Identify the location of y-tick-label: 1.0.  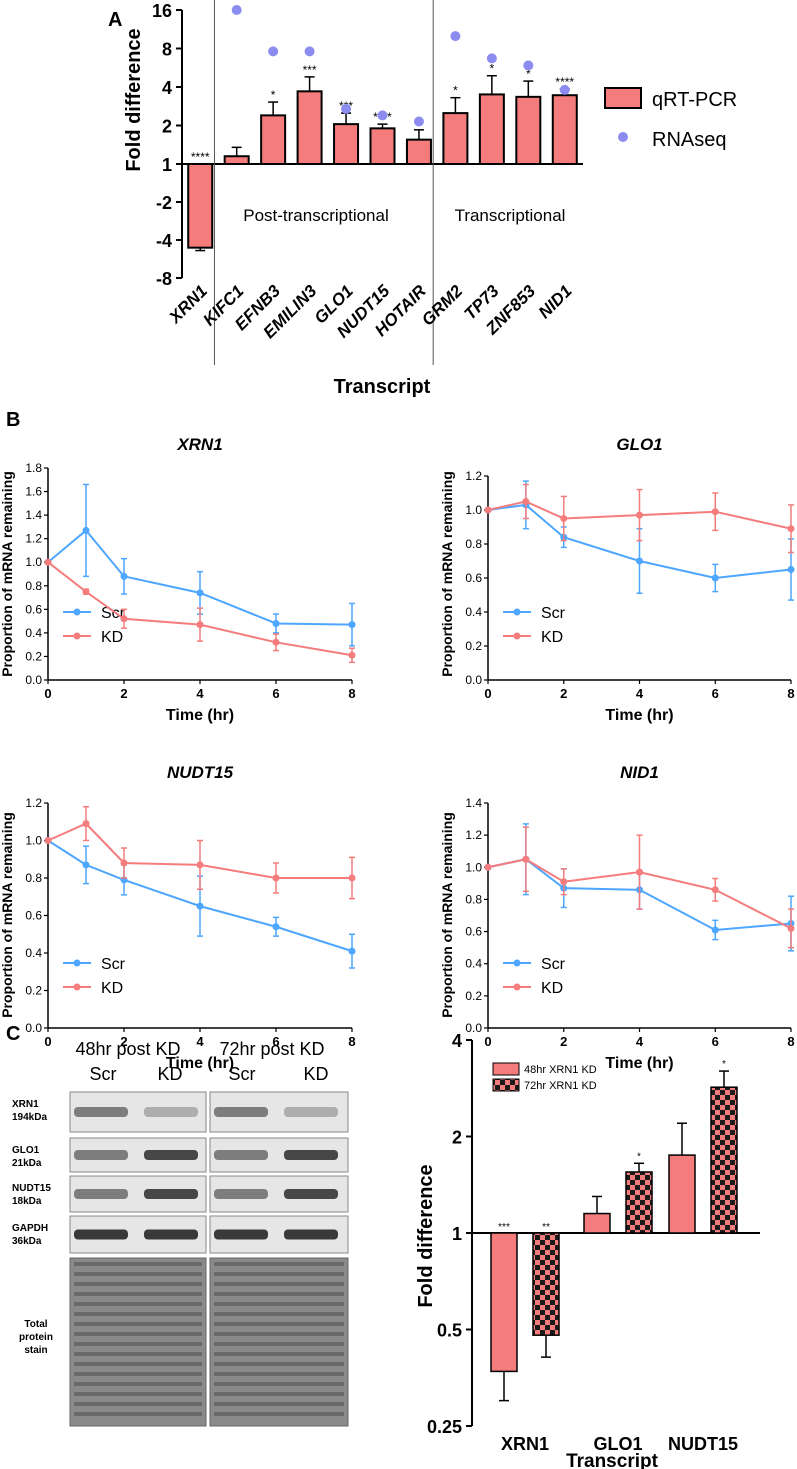
(33, 562).